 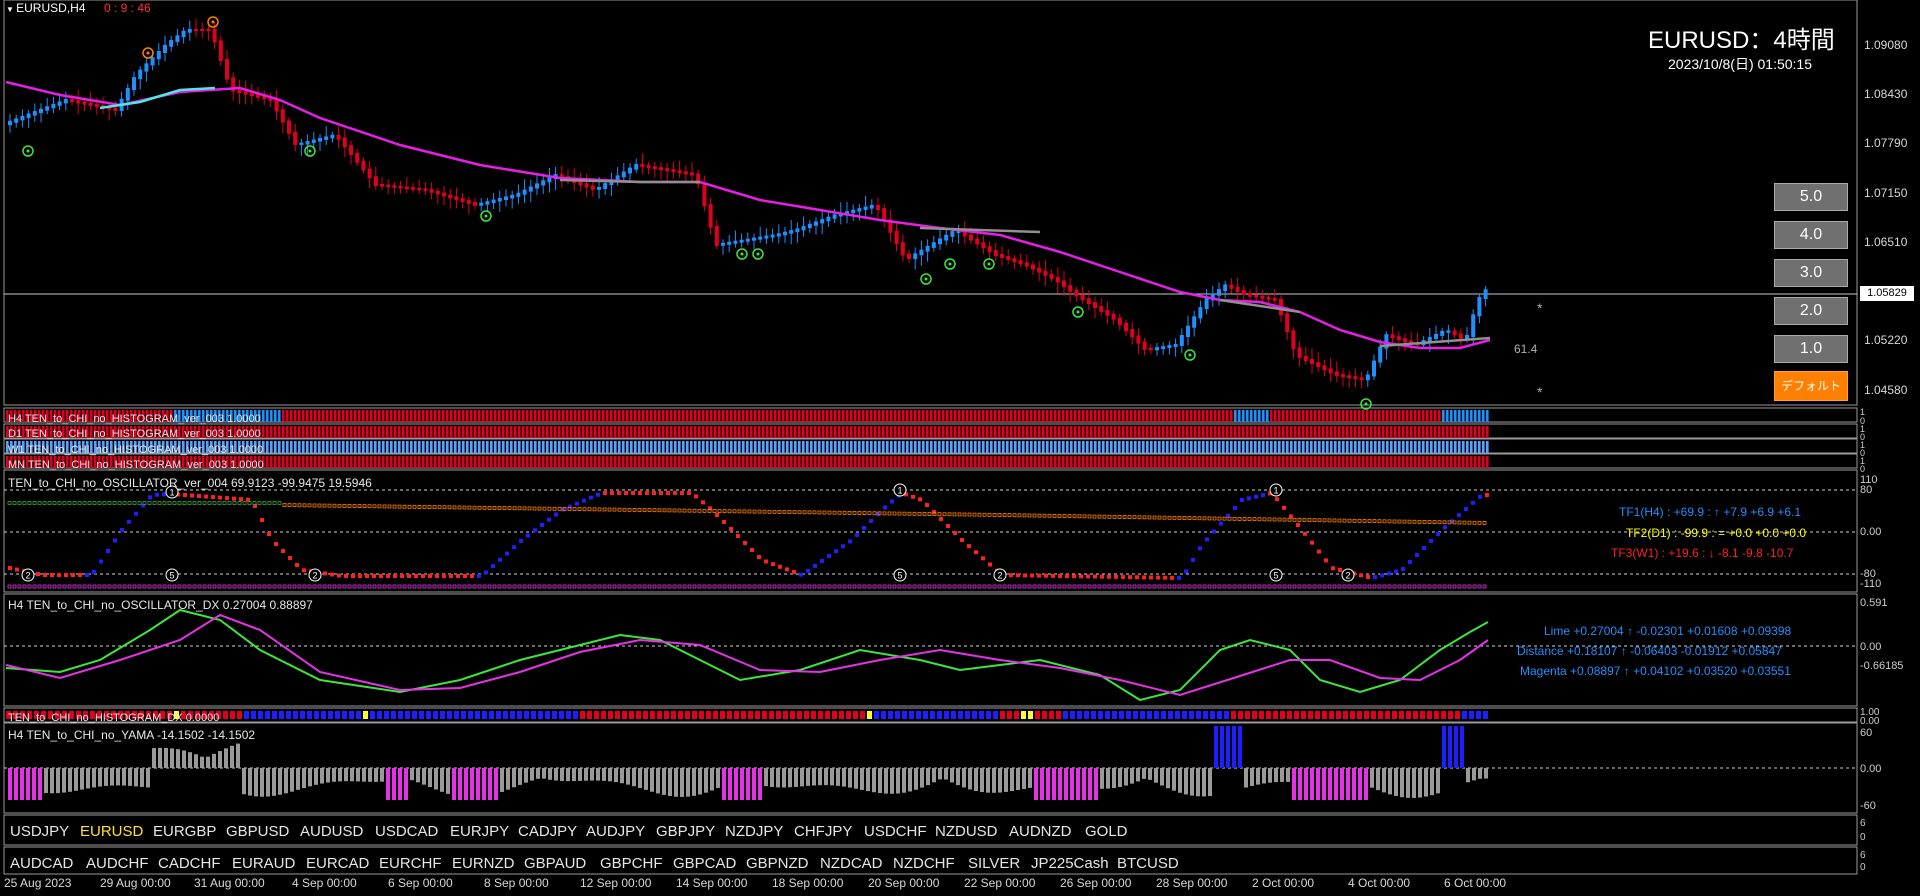 What do you see at coordinates (1070, 863) in the screenshot?
I see `symbol-button-jp225cash: JP225Cash` at bounding box center [1070, 863].